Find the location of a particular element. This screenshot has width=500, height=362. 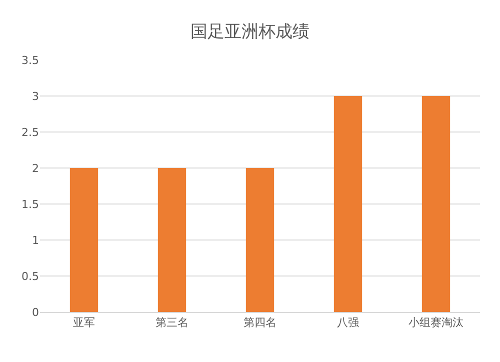

y-tick-label: 0 is located at coordinates (35, 312).